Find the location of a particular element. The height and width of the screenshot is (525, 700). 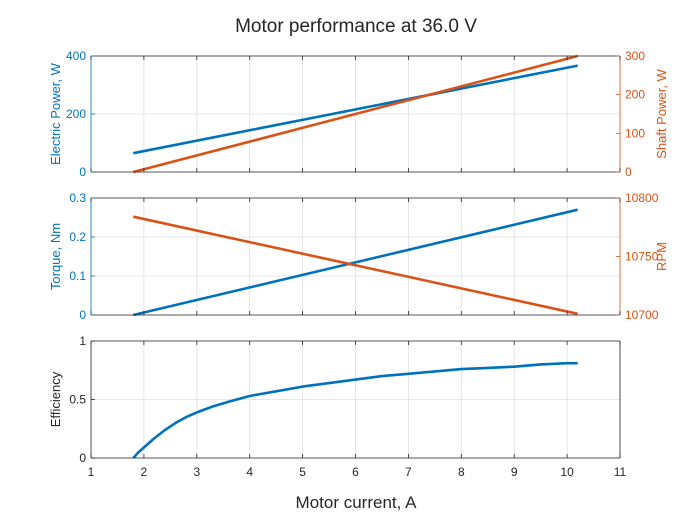

right-y-tick-label: 100 is located at coordinates (635, 133).